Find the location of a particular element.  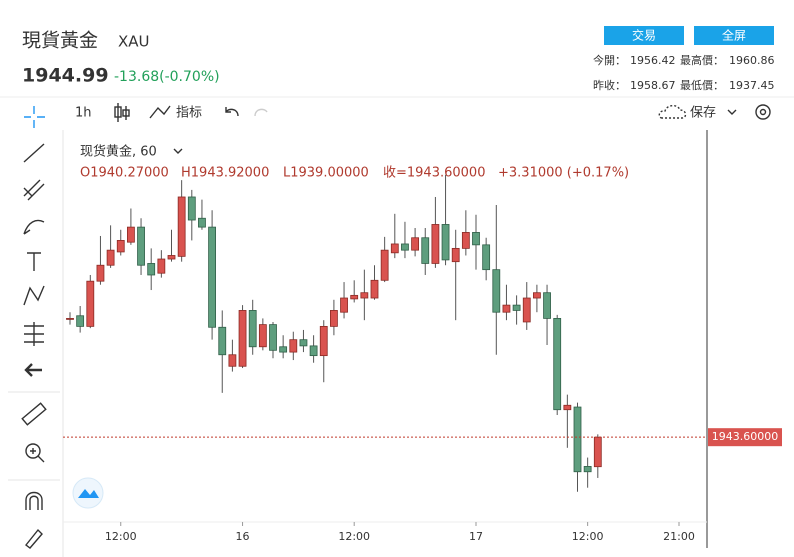

fib-tool is located at coordinates (34, 190).